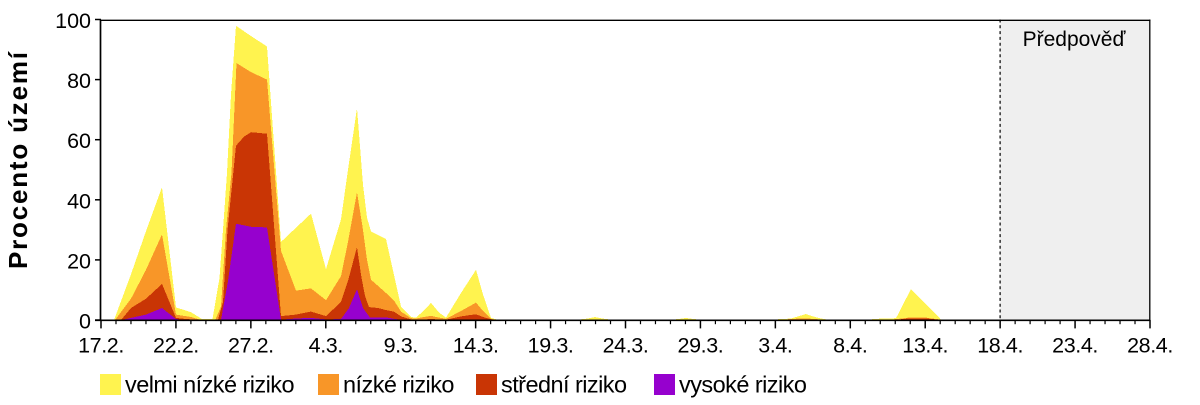 The image size is (1200, 405). What do you see at coordinates (85, 322) in the screenshot?
I see `svg-text: 0` at bounding box center [85, 322].